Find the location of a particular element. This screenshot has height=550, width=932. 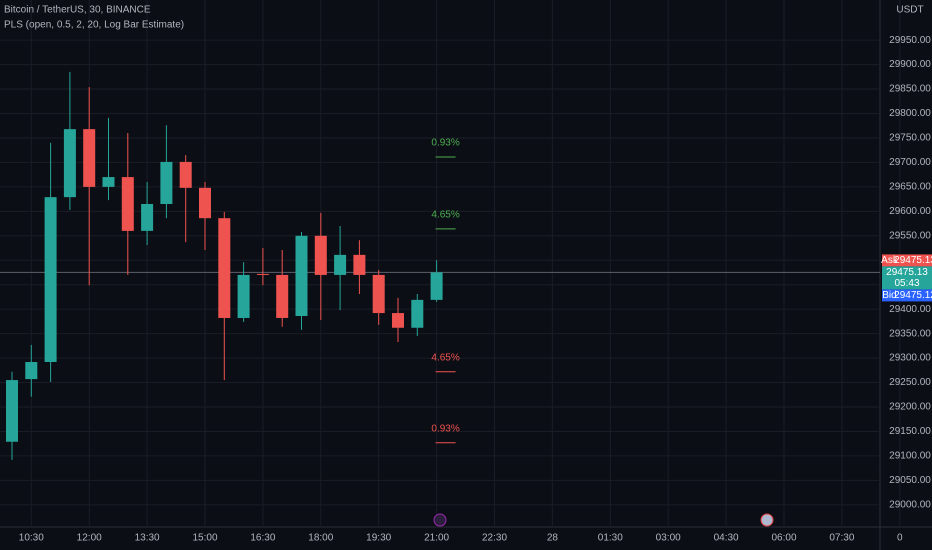

currency: USDT is located at coordinates (909, 10).